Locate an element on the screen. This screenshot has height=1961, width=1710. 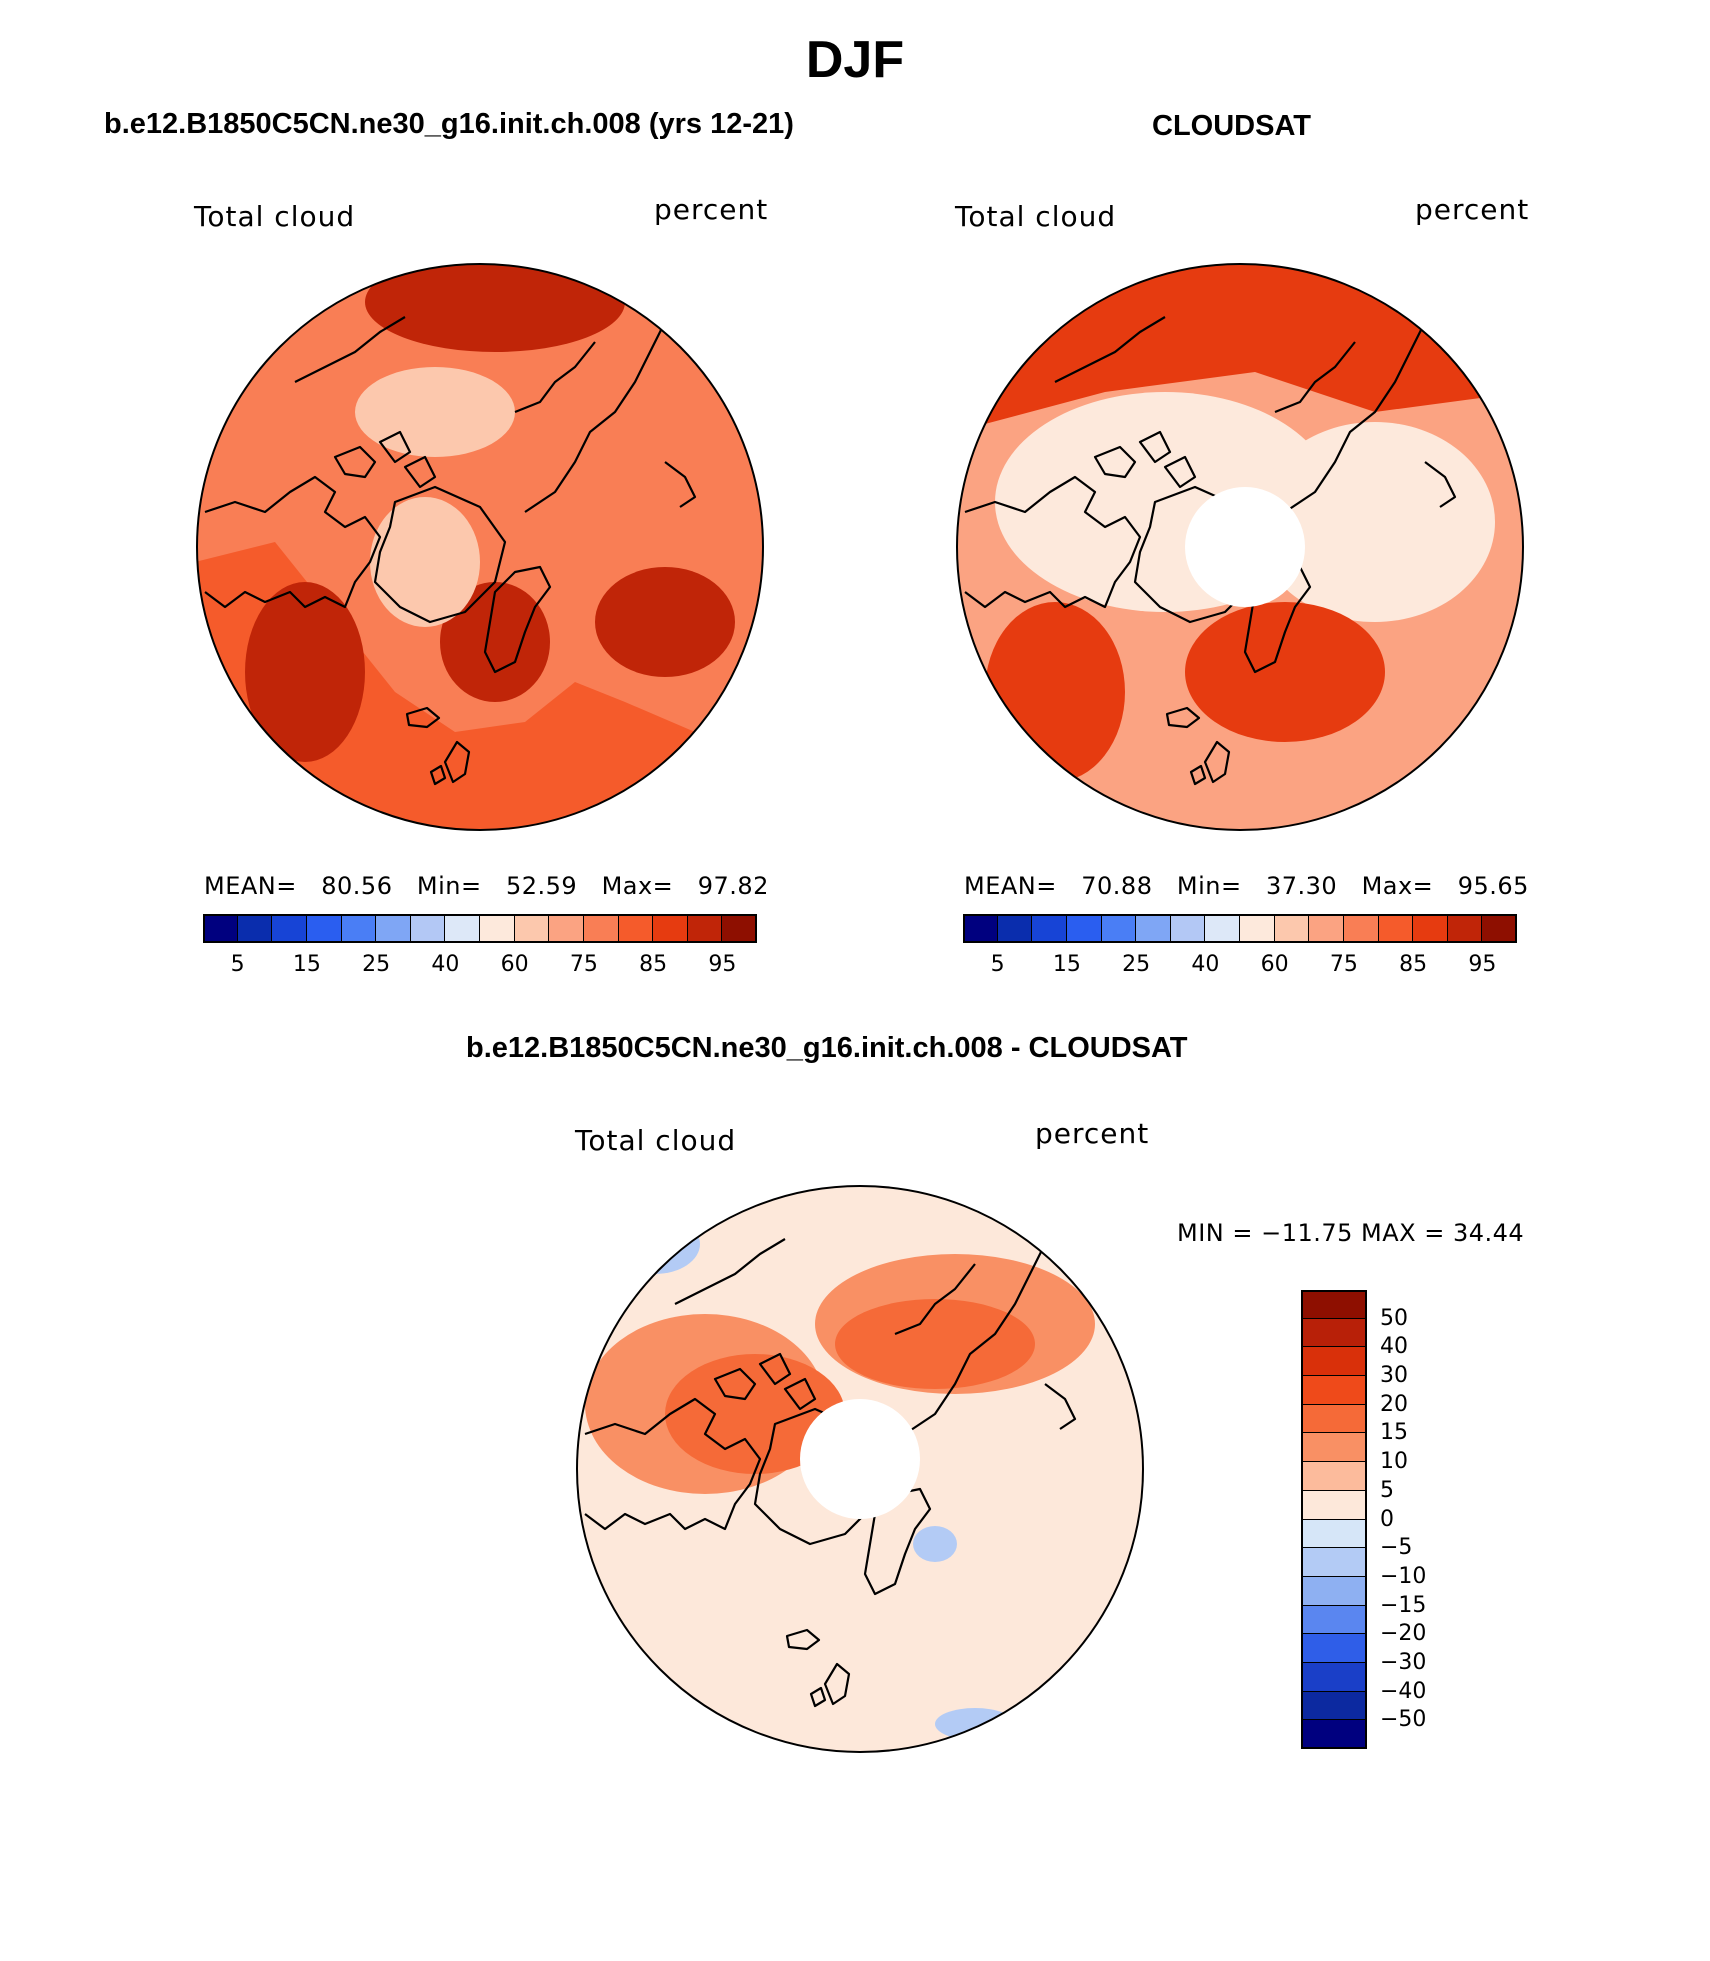
diff-colorbar-tick-label: 30 is located at coordinates (1394, 1376).